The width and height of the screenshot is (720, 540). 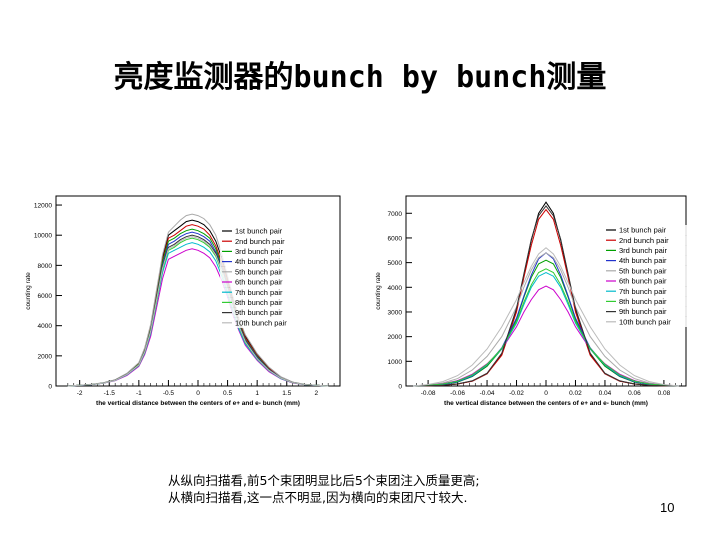 What do you see at coordinates (45, 326) in the screenshot?
I see `left-chart-ytick-label: 4000` at bounding box center [45, 326].